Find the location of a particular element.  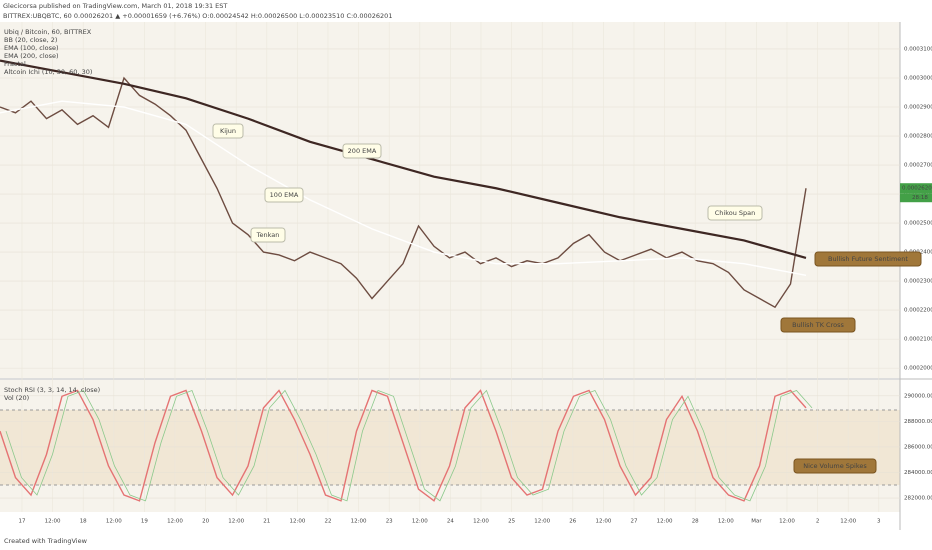

y-tick-label: 0.00030000 is located at coordinates (918, 78).